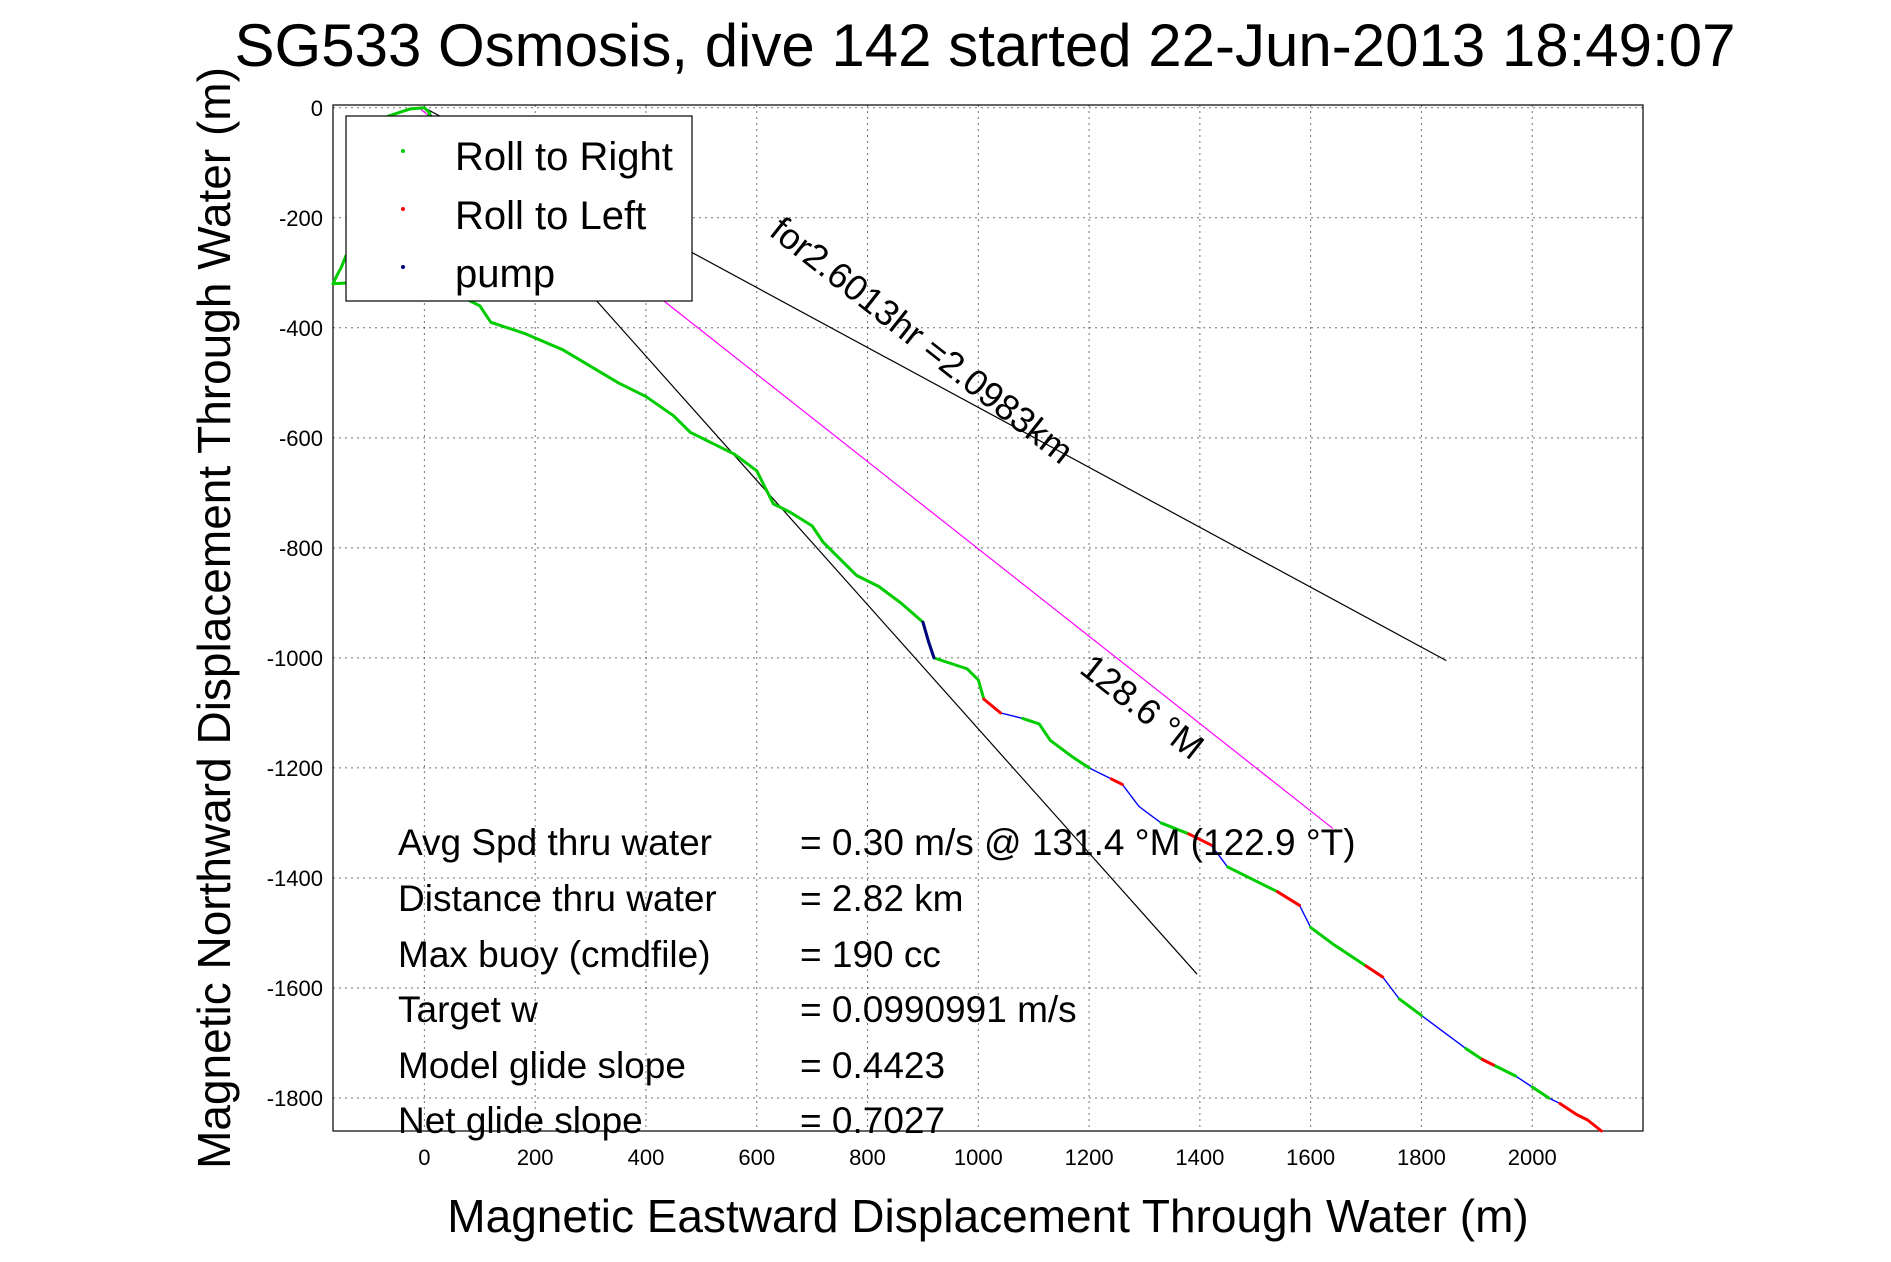 The width and height of the screenshot is (1891, 1262). Describe the element at coordinates (557, 898) in the screenshot. I see `stat-label-distance: Distance thru water` at that location.